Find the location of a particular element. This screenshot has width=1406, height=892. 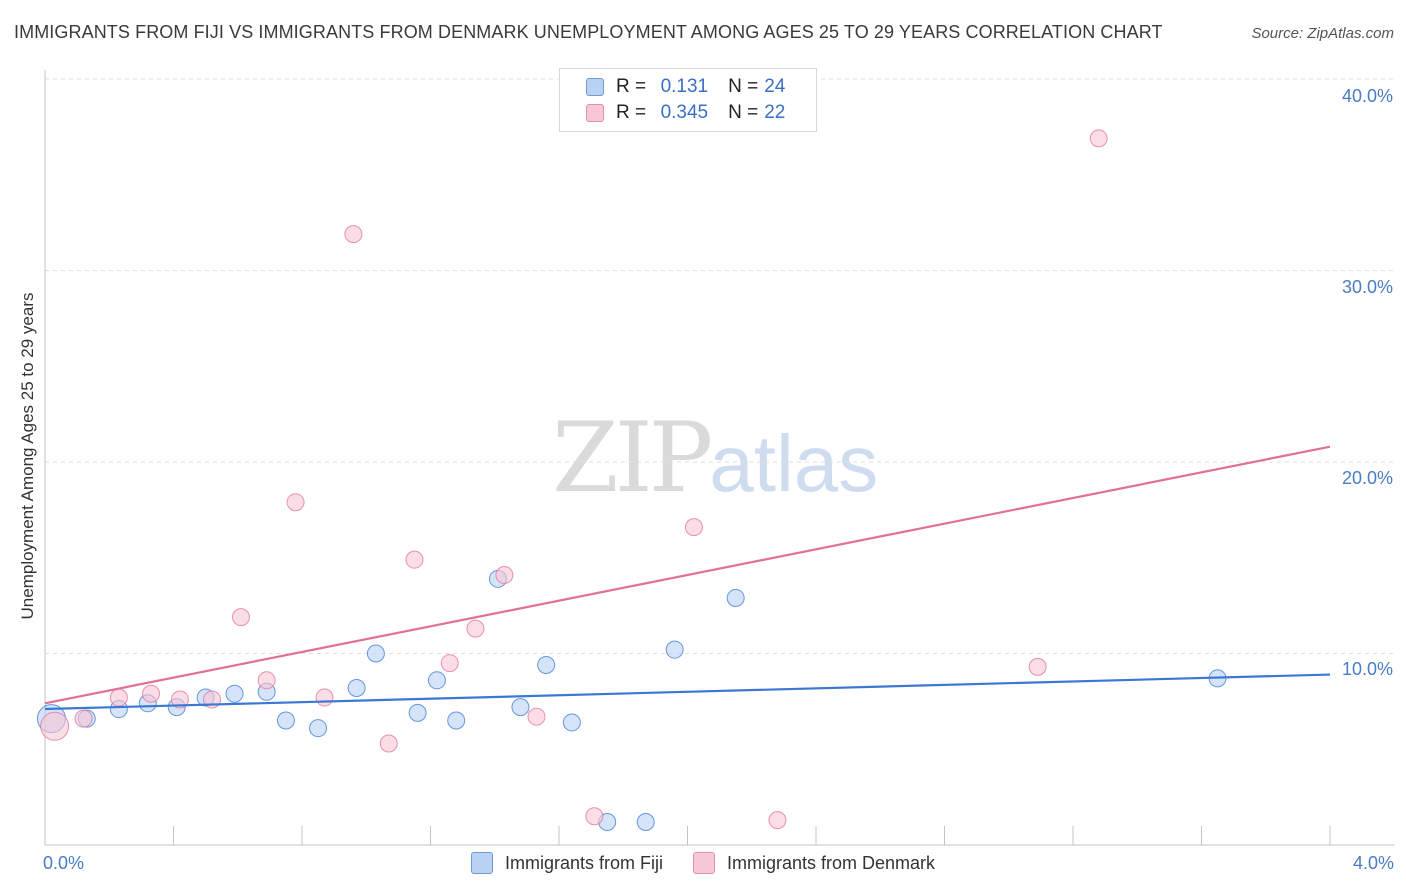

y-tick-label-40: 40.0% is located at coordinates (1367, 96).